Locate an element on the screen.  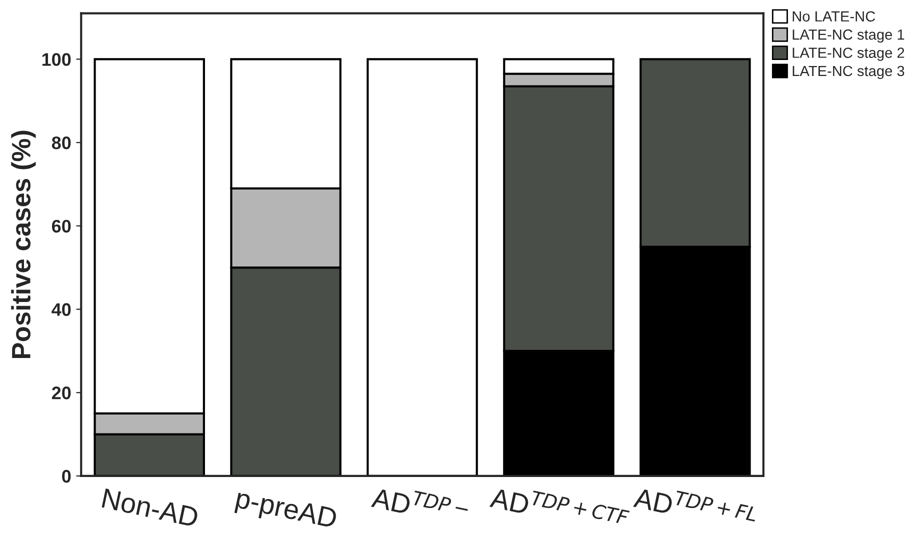
y-tick-label: 0 is located at coordinates (66, 476).